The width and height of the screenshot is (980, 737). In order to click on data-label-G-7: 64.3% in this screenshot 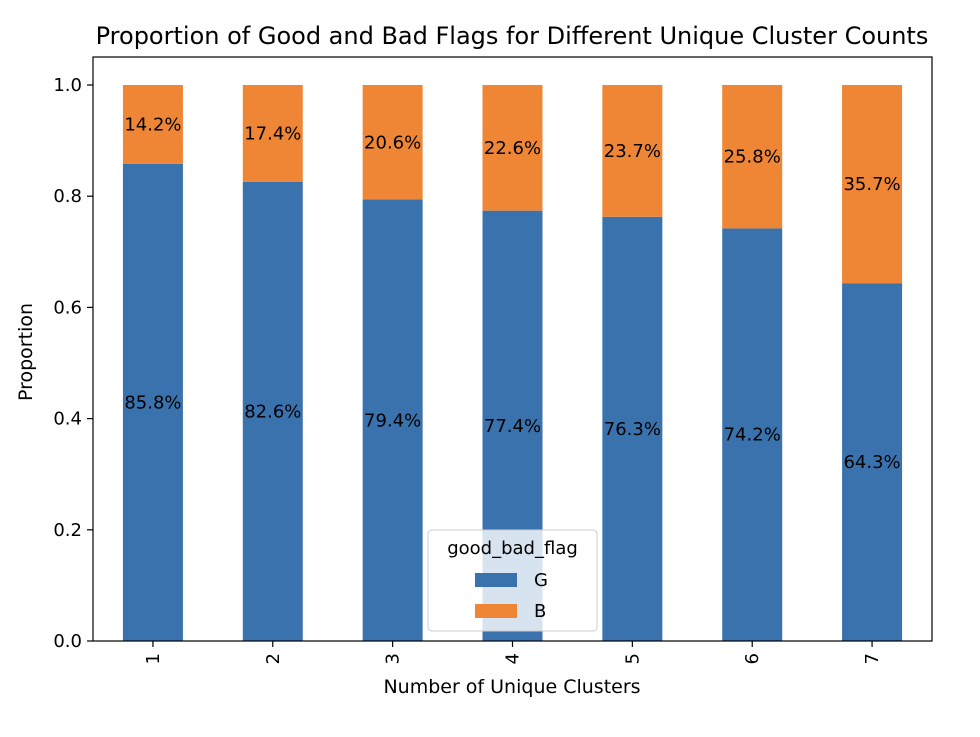, I will do `click(871, 462)`.